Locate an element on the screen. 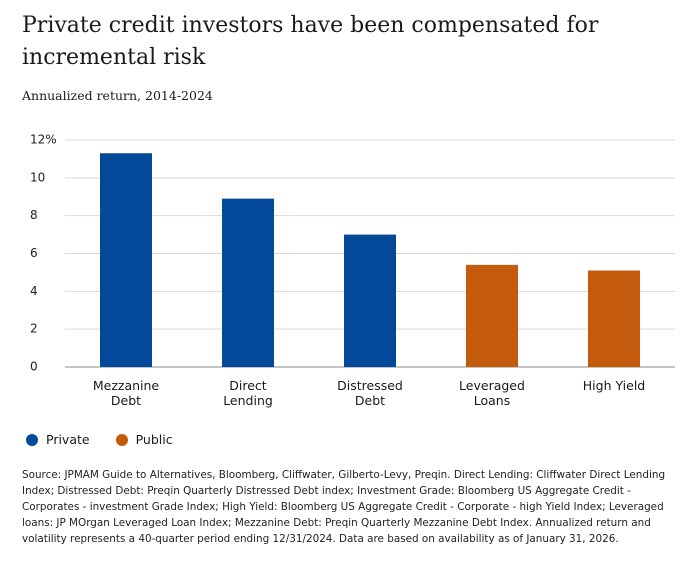  legend: Private Public is located at coordinates (99, 439).